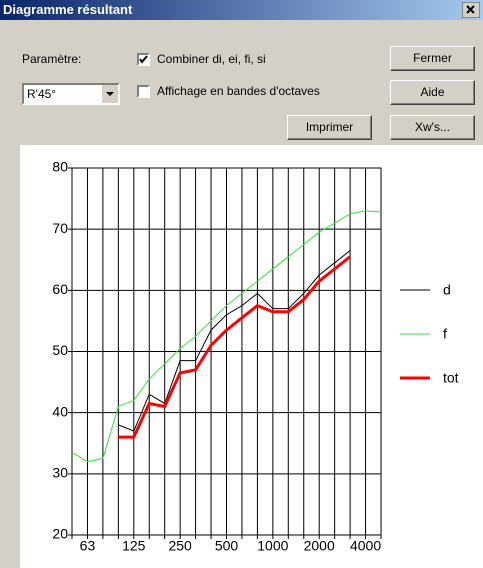 Image resolution: width=483 pixels, height=568 pixels. What do you see at coordinates (180, 546) in the screenshot?
I see `x-tick-label: 250` at bounding box center [180, 546].